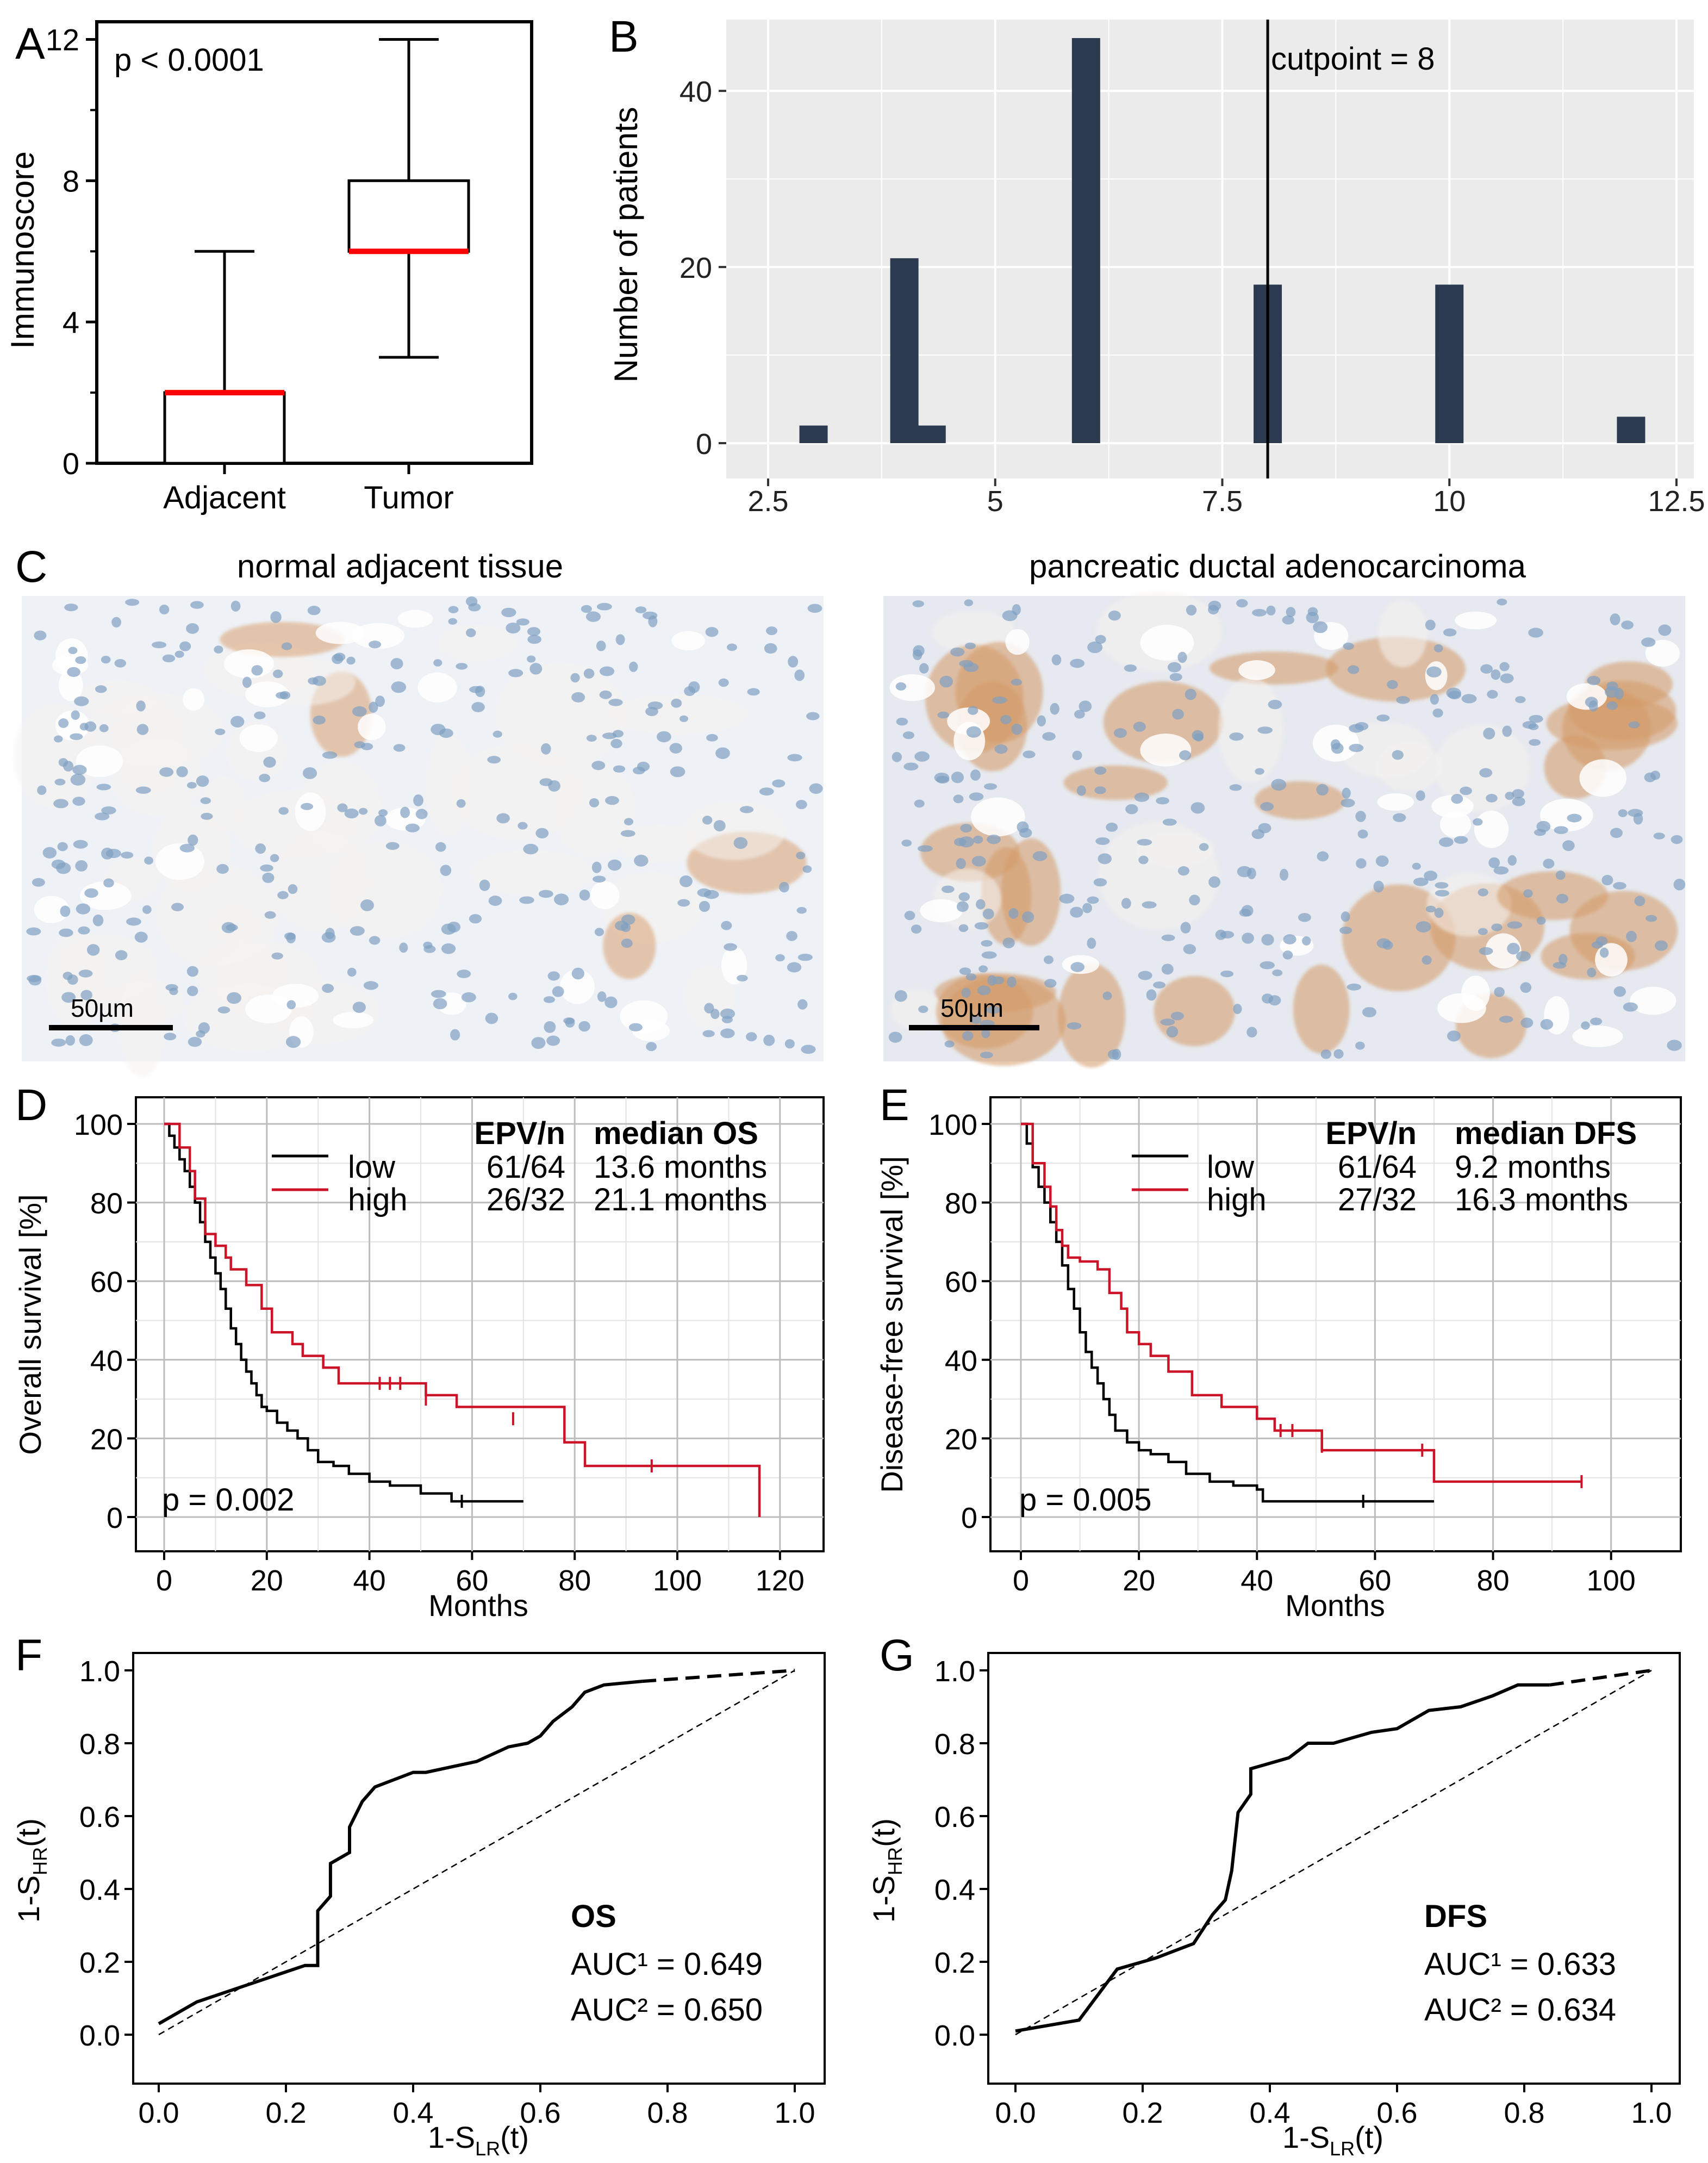  Describe the element at coordinates (1015, 2113) in the screenshot. I see `x-tick-label: 0.0` at that location.